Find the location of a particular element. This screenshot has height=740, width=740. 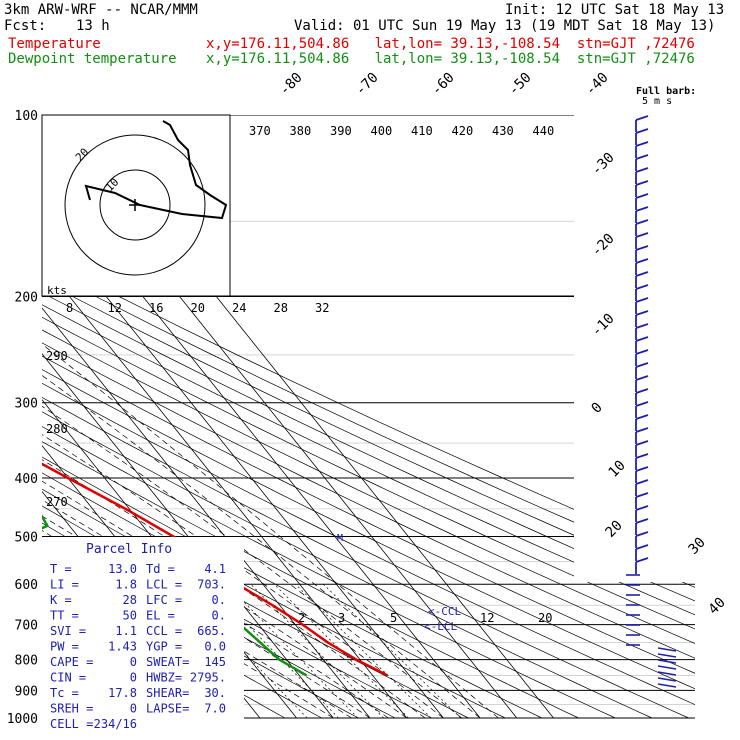

theta-e-label: 420 is located at coordinates (463, 131).